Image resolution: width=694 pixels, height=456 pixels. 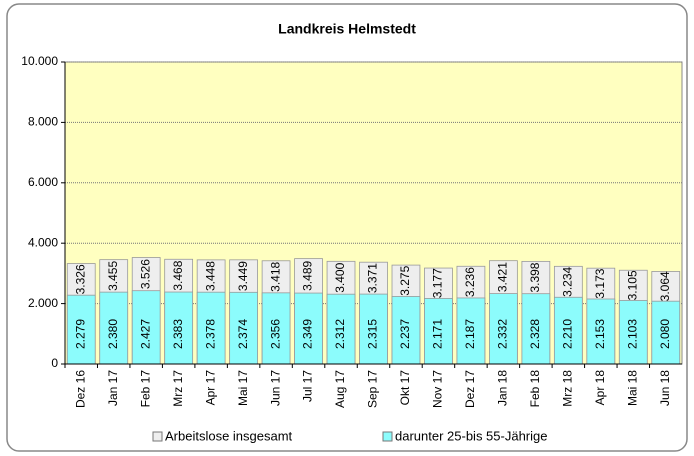 I want to click on value-label: 2.187, so click(x=470, y=334).